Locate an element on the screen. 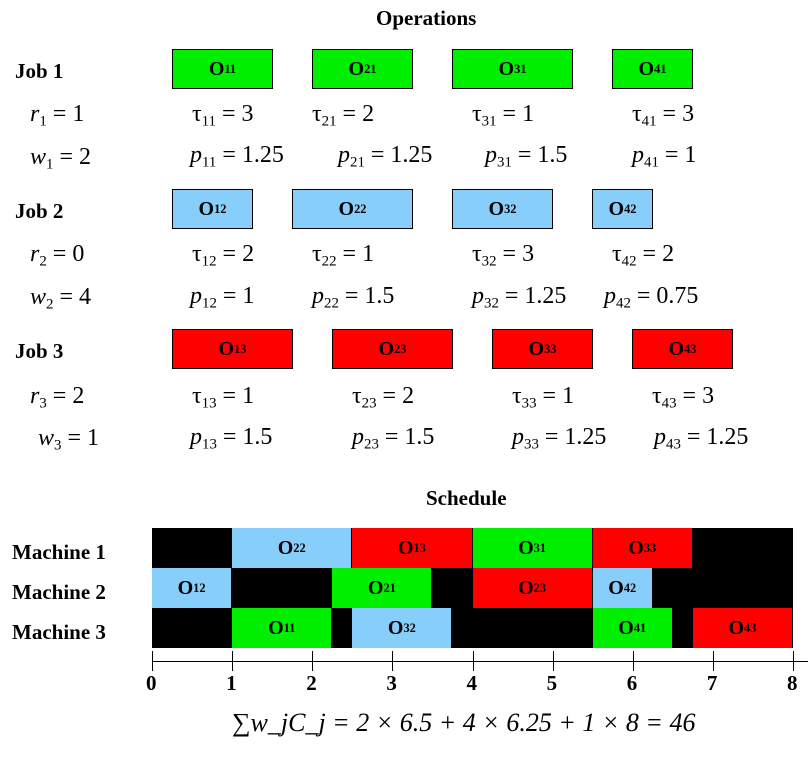  release-time-1: r1 = 1 is located at coordinates (57, 115).